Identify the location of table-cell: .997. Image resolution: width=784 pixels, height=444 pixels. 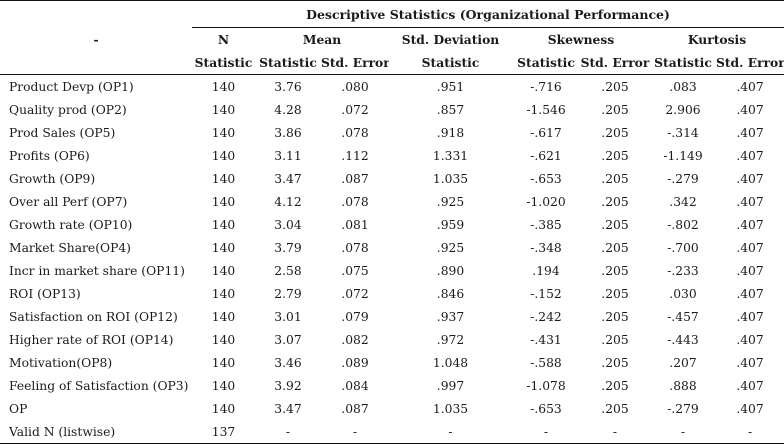
(450, 385).